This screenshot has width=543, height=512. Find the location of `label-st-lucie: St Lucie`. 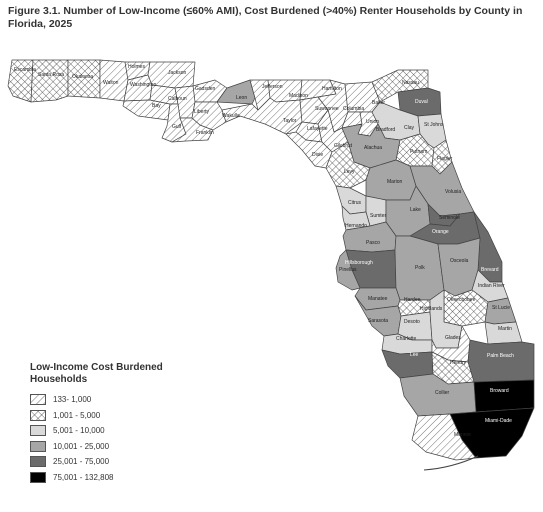

label-st-lucie: St Lucie is located at coordinates (501, 308).